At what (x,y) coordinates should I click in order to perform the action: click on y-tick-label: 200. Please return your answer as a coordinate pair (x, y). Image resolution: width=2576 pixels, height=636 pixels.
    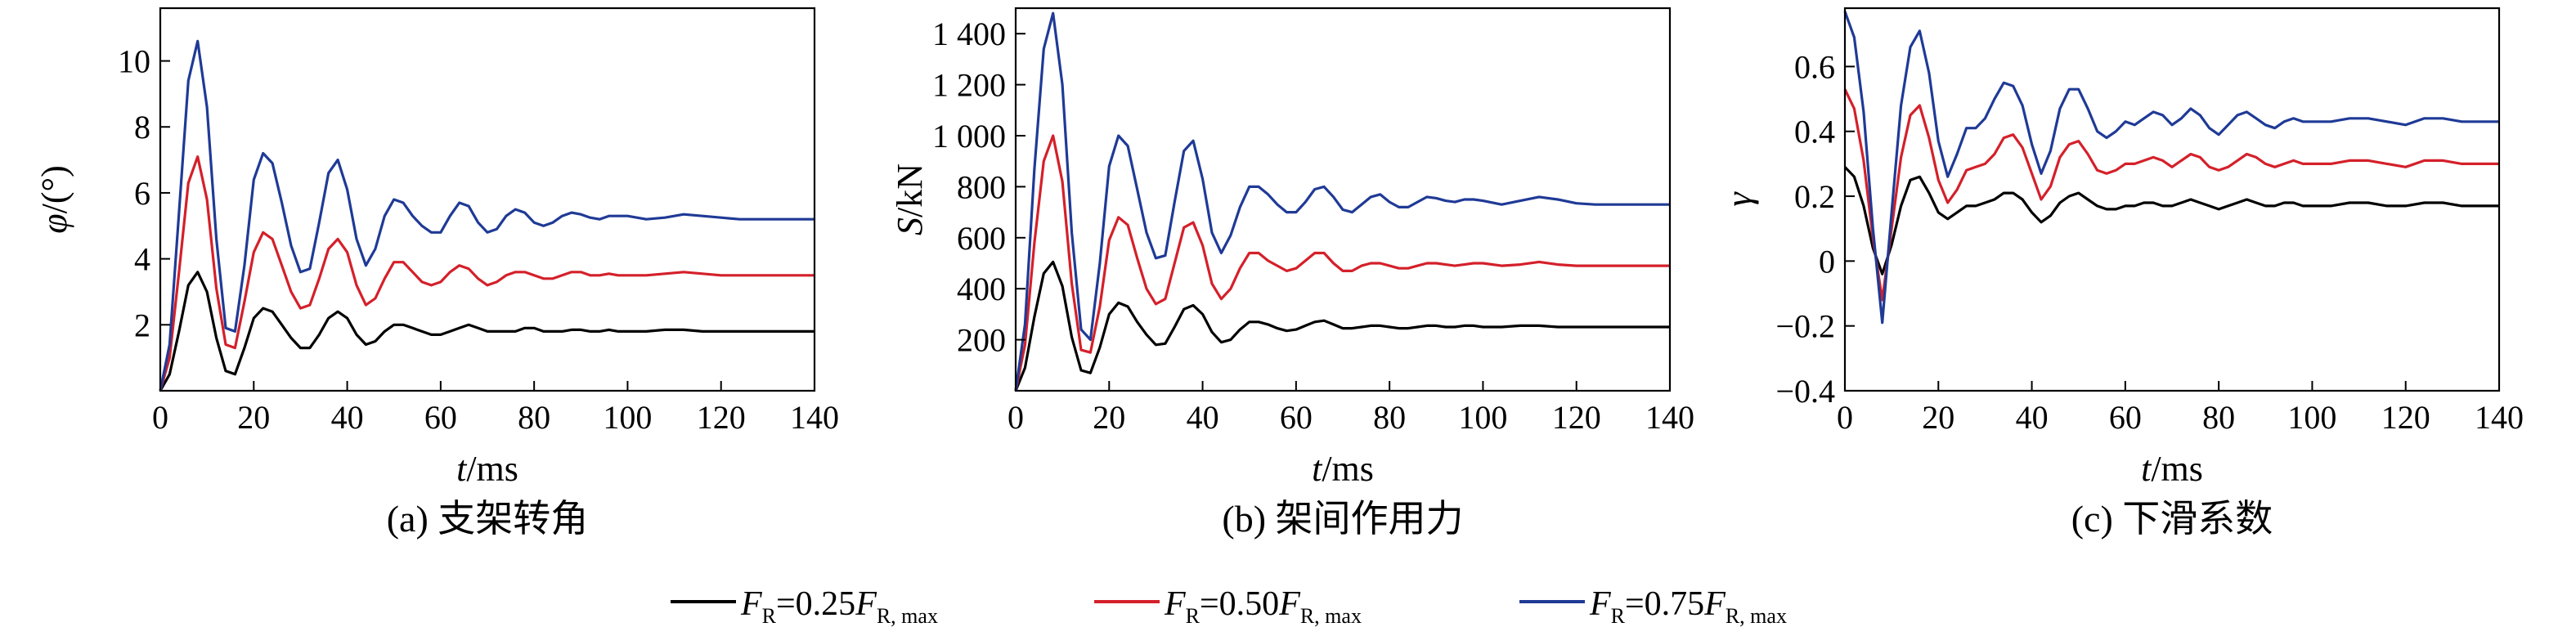
    Looking at the image, I should click on (981, 340).